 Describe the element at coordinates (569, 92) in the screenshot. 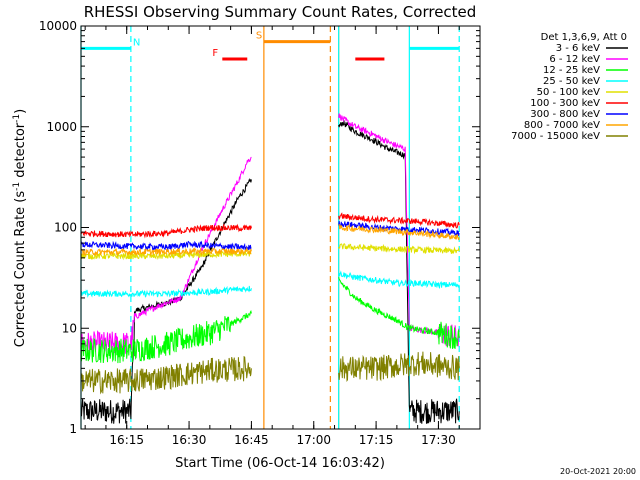

I see `legend-label: 50 - 100 keV` at that location.